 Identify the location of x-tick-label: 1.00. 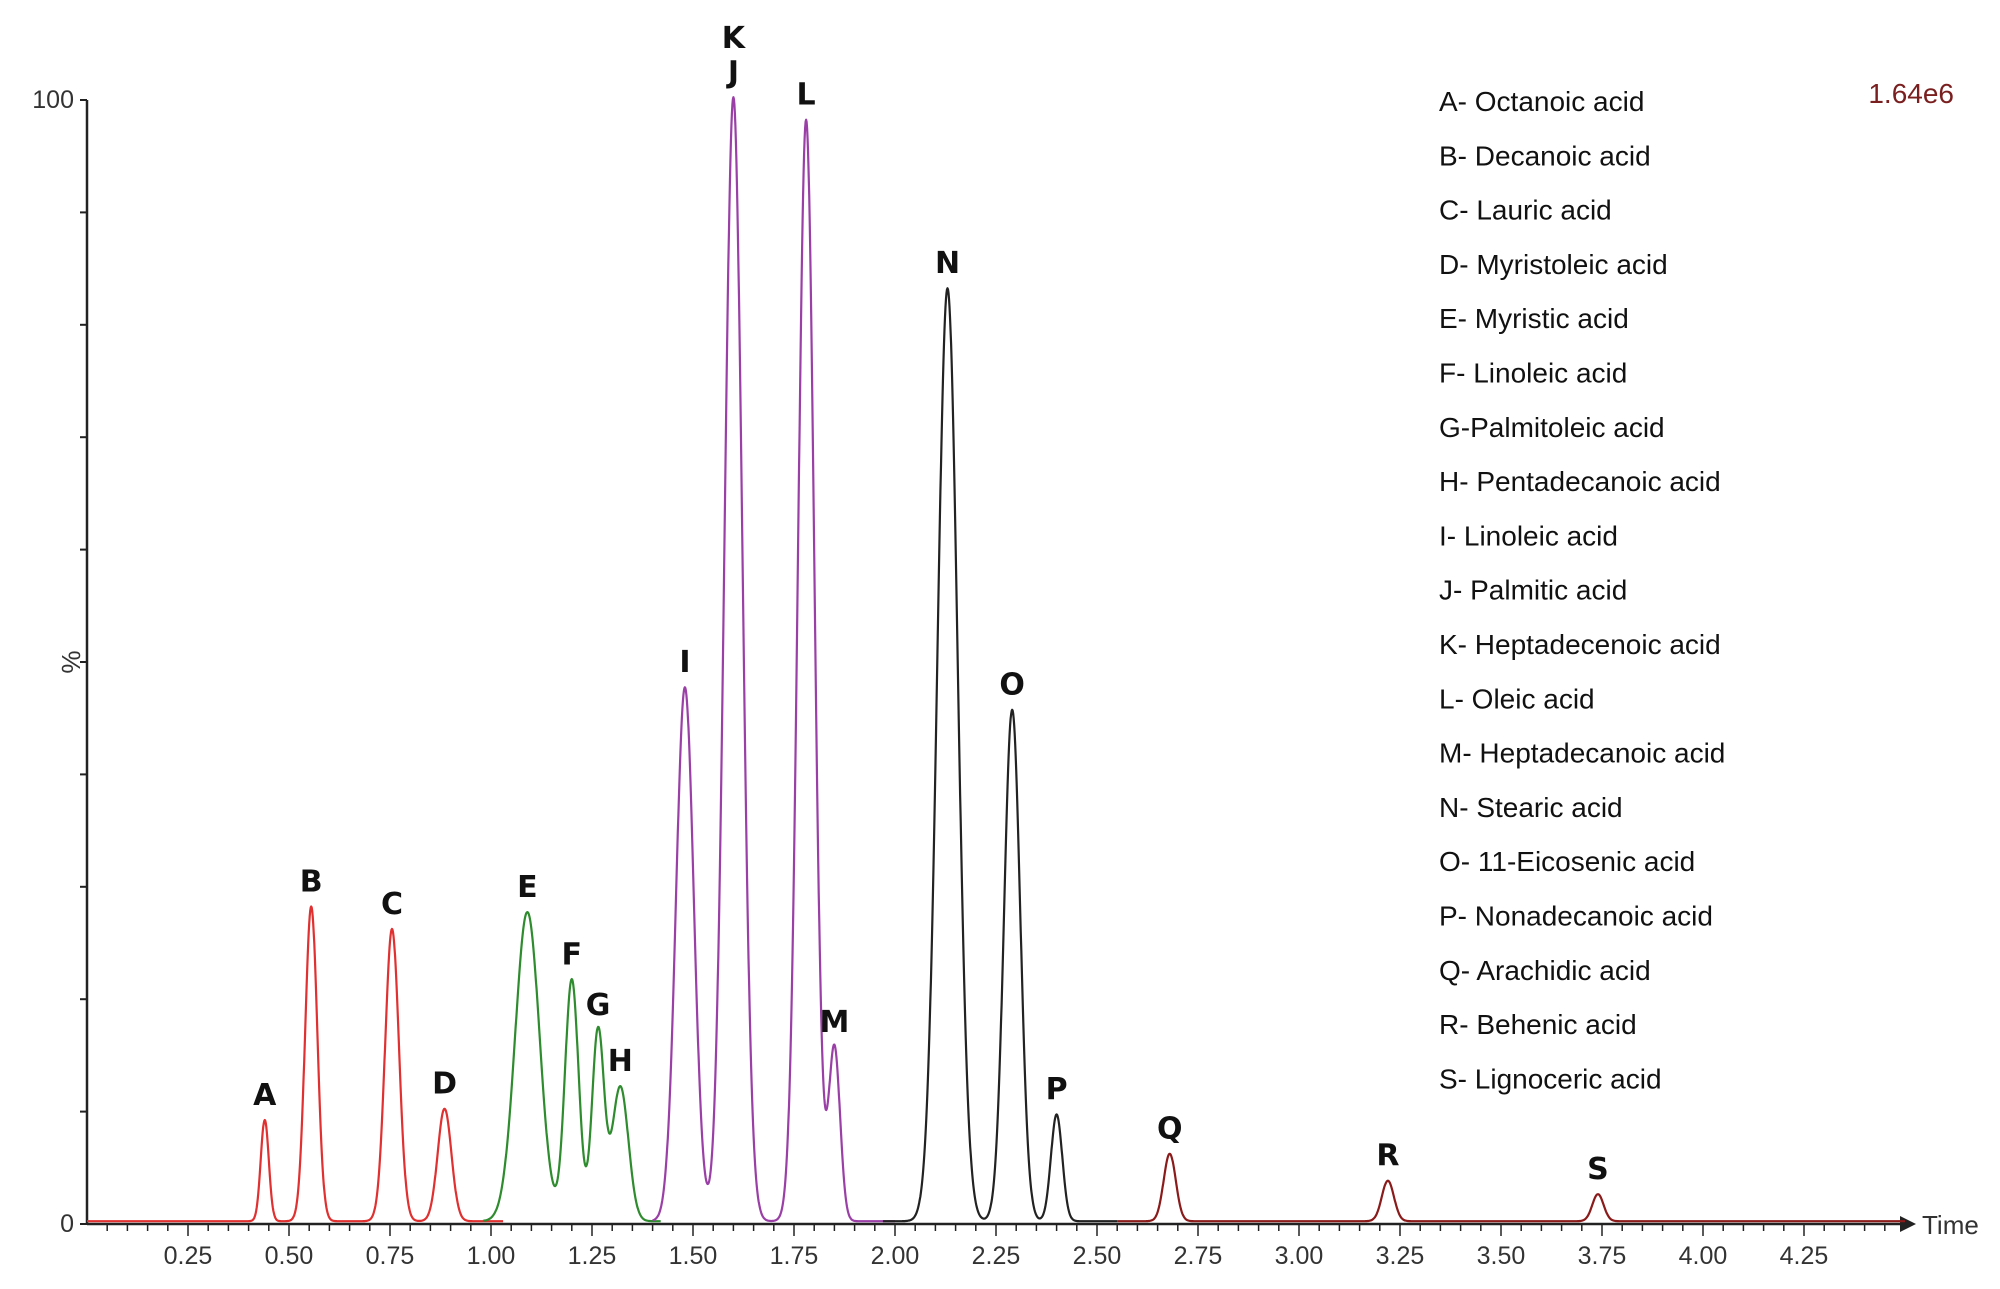
(491, 1256).